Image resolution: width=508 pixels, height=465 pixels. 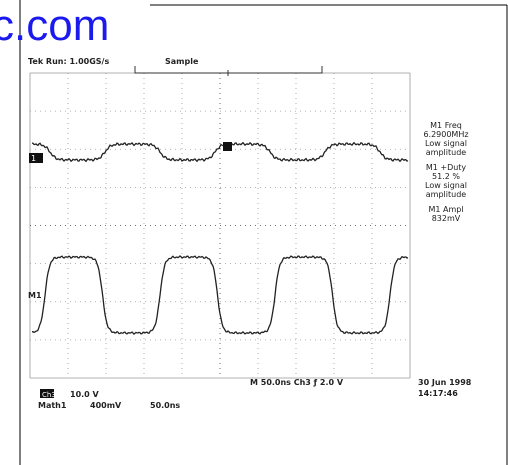 What do you see at coordinates (85, 394) in the screenshot?
I see `ch3-scale: 10.0 V` at bounding box center [85, 394].